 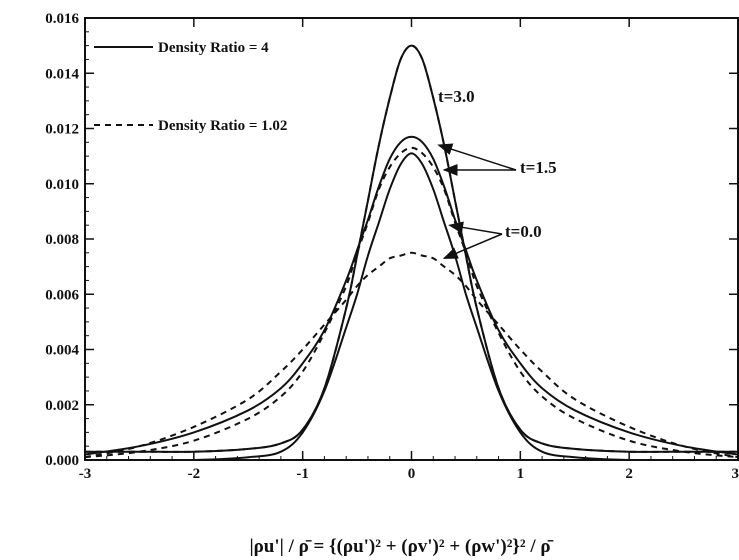 I want to click on x-tick-label: -3, so click(x=85, y=474).